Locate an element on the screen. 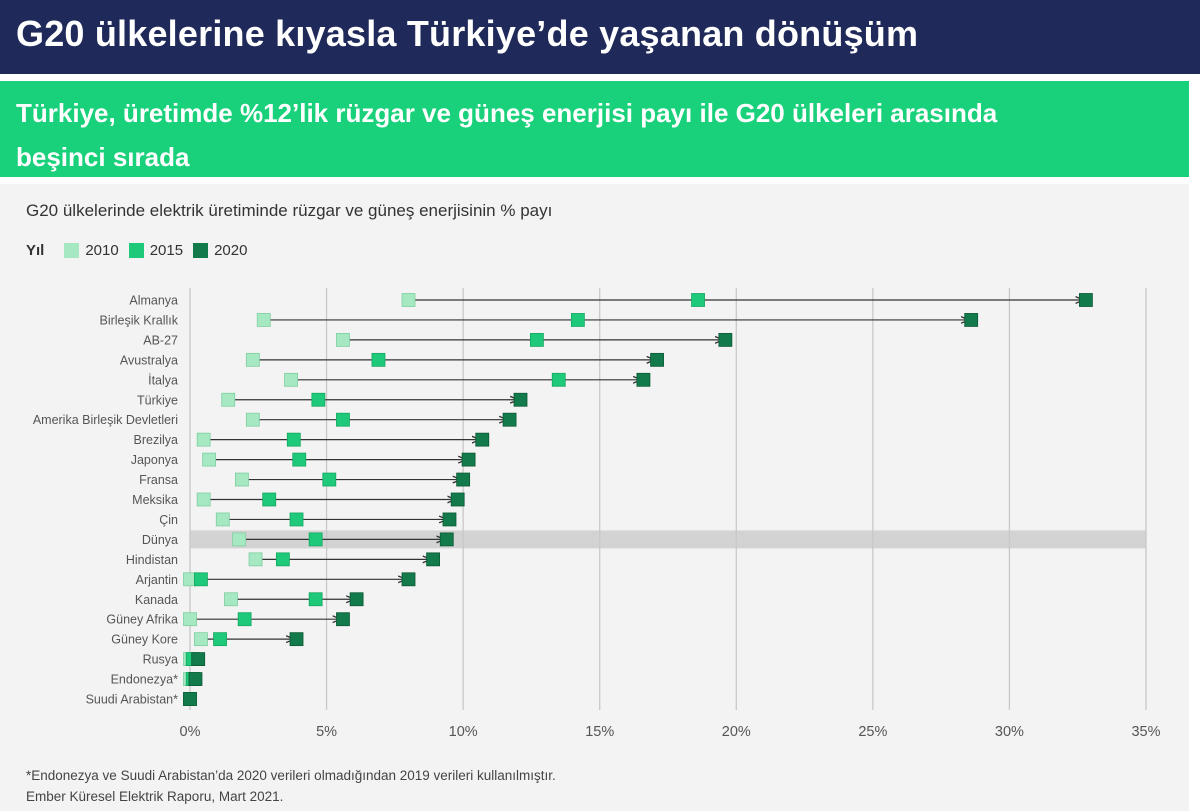 The height and width of the screenshot is (811, 1200). country-label: Fransa is located at coordinates (158, 480).